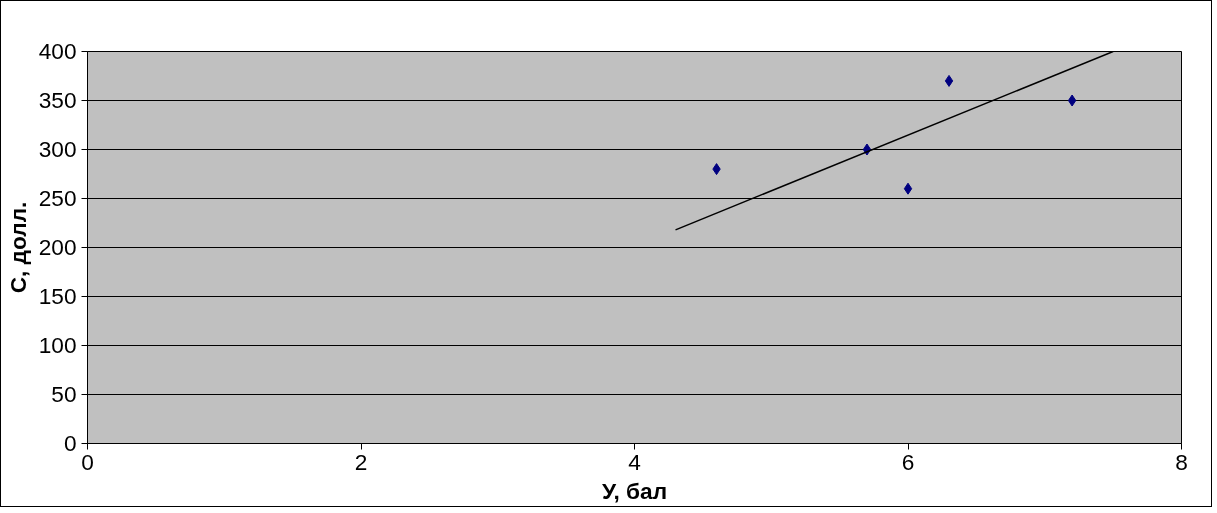  What do you see at coordinates (57, 296) in the screenshot?
I see `y-tick-label: 150` at bounding box center [57, 296].